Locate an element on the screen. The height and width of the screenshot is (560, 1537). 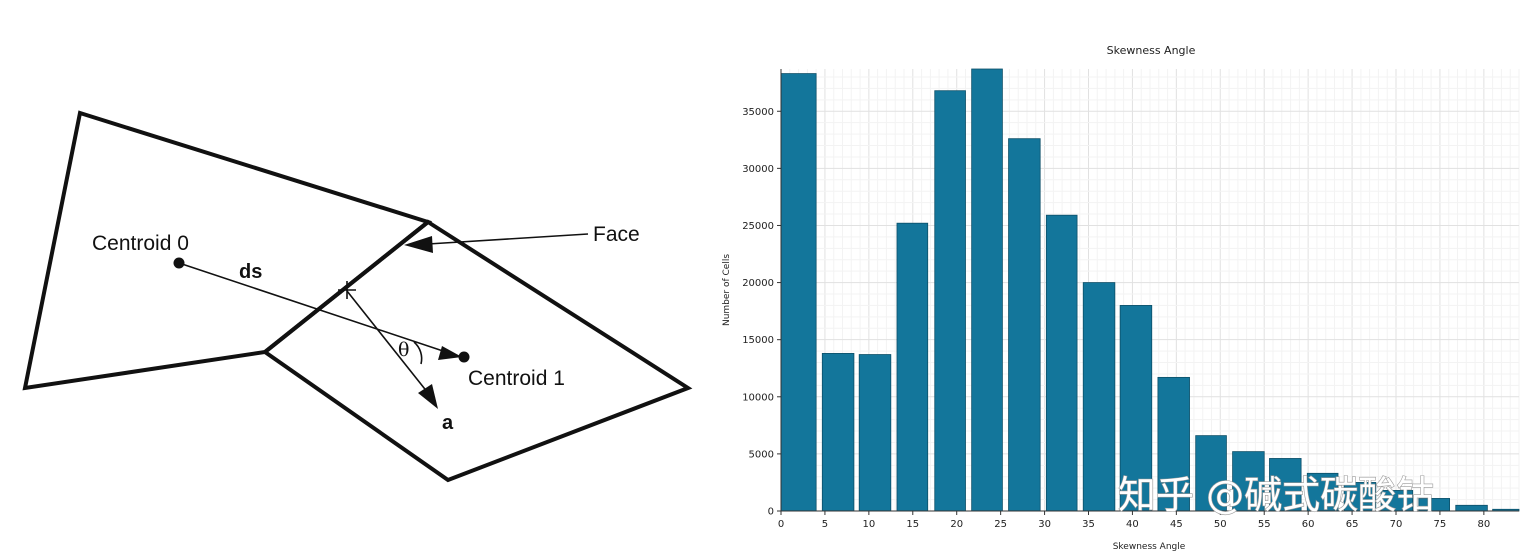
a-vector-line is located at coordinates (389, 344).